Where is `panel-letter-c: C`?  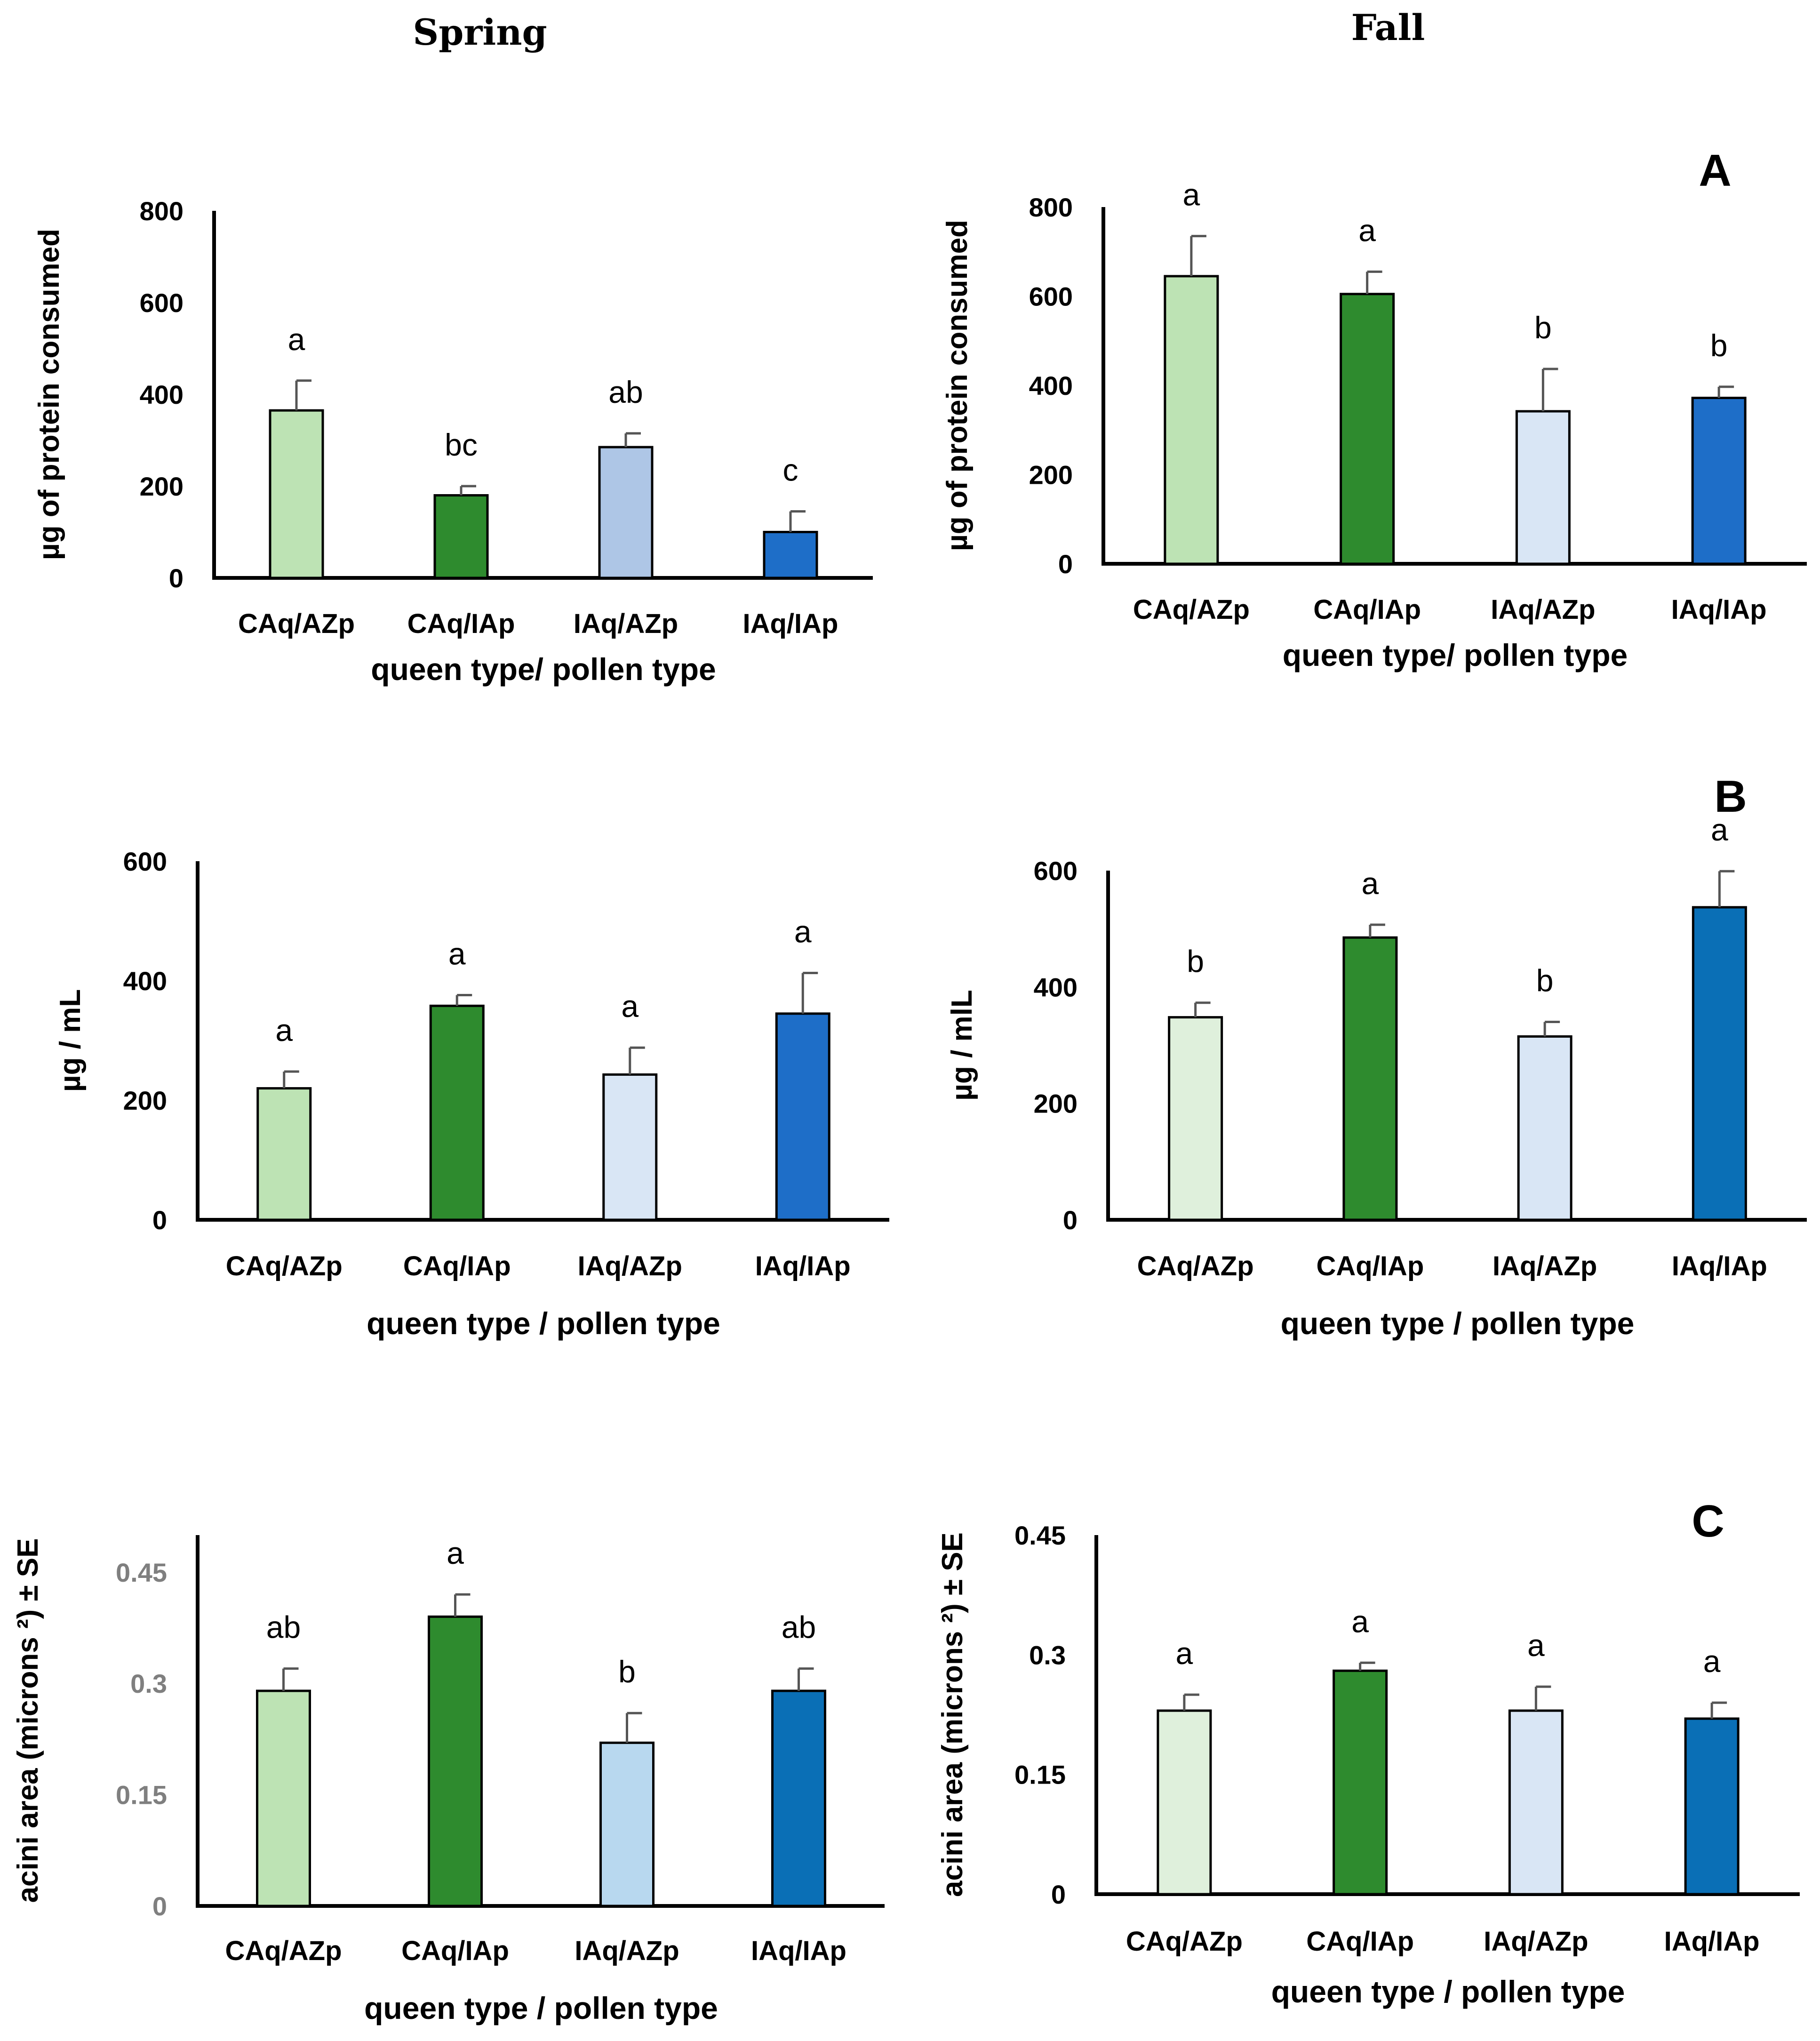 panel-letter-c: C is located at coordinates (1708, 1521).